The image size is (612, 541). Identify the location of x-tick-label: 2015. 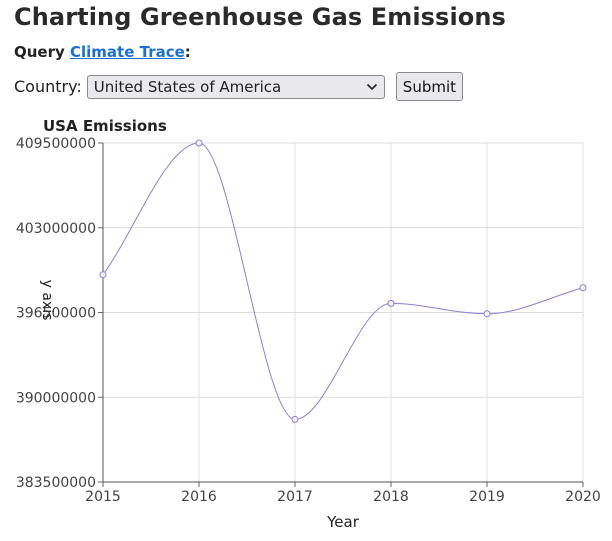
(103, 497).